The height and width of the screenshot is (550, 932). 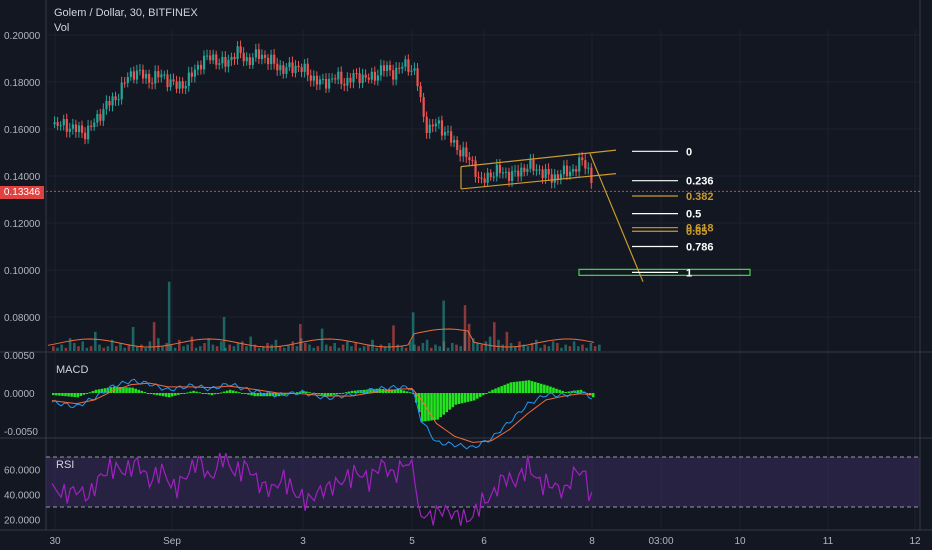 I want to click on symbol-title: Golem / Dollar, 30, BITFINEX, so click(x=126, y=13).